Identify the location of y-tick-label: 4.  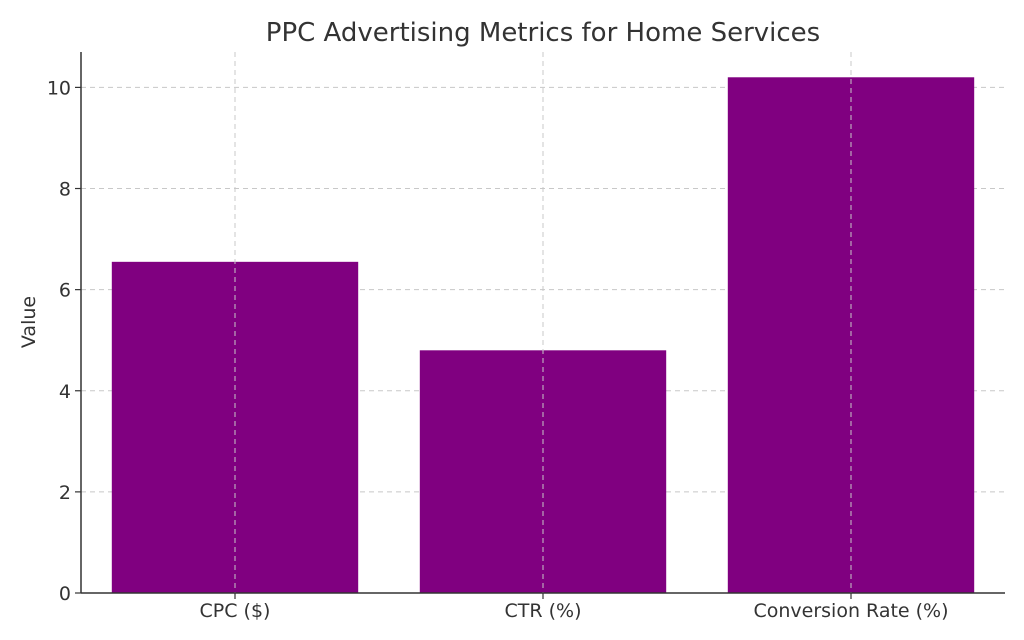
(65, 392).